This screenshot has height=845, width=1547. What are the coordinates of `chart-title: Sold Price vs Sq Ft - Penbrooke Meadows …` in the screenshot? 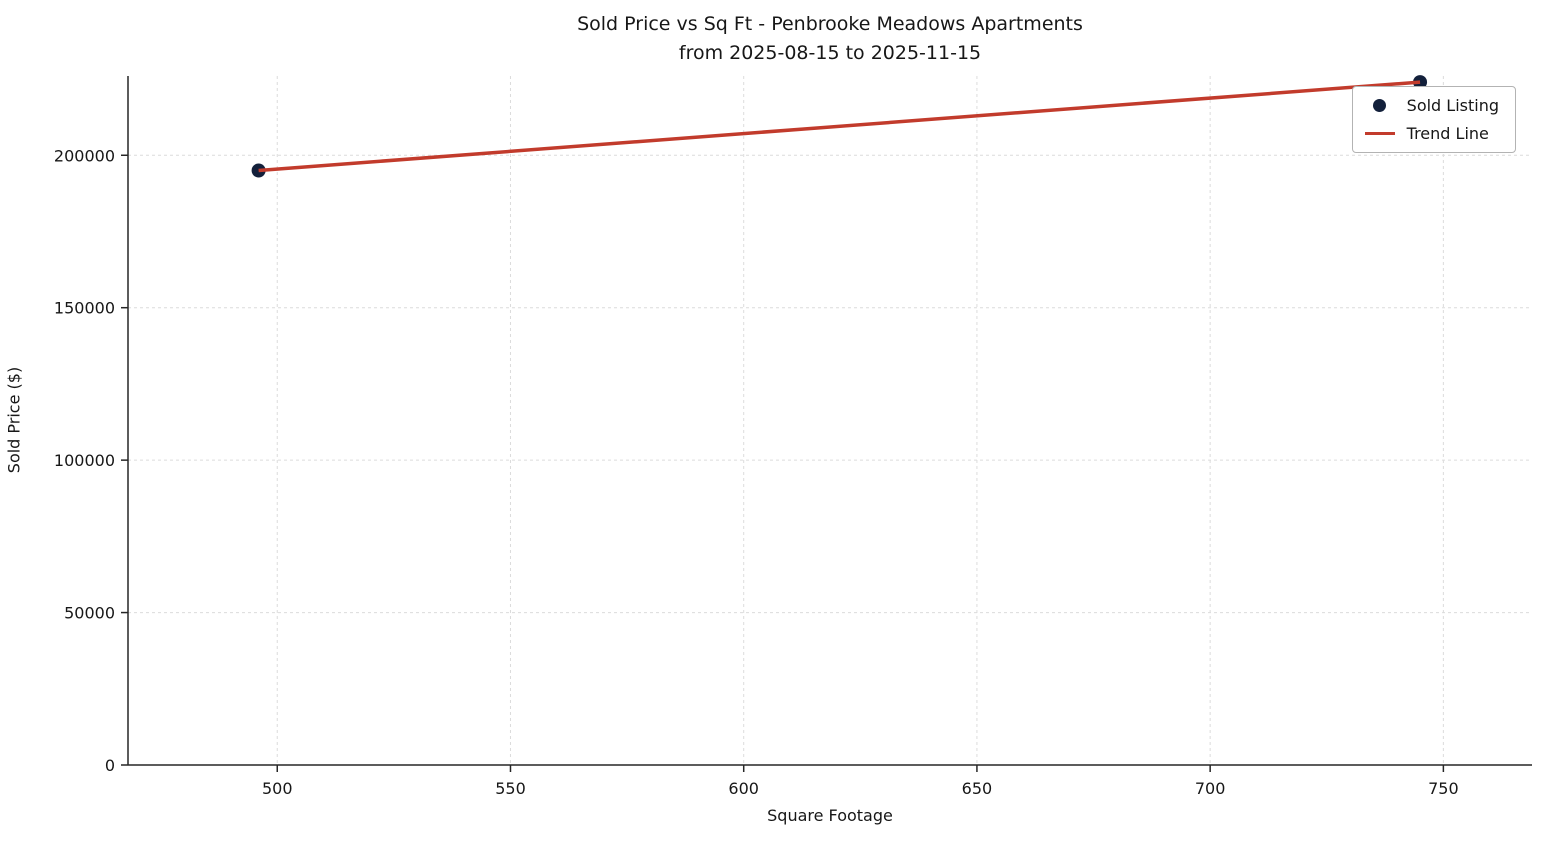 It's located at (830, 39).